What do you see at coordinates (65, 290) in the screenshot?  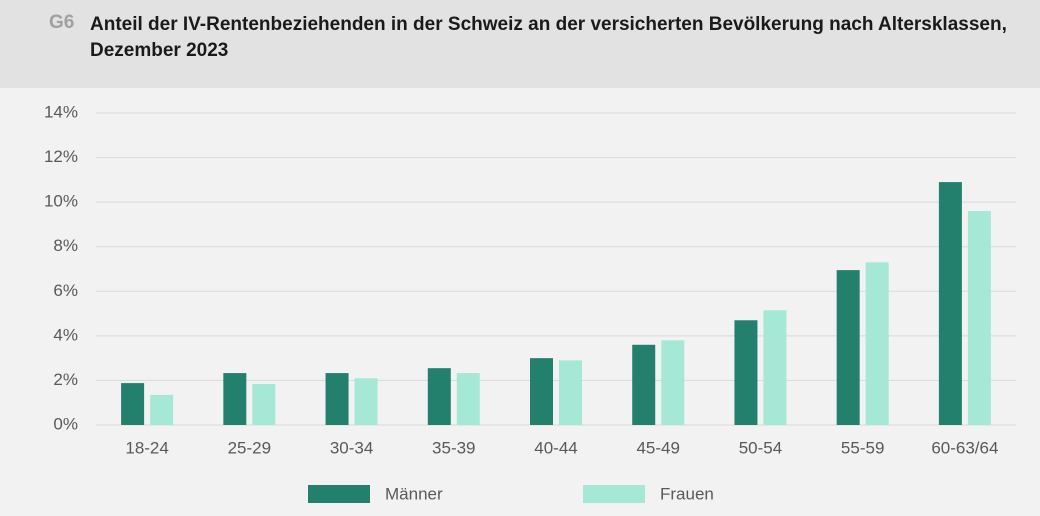 I see `y-tick-label: 6%` at bounding box center [65, 290].